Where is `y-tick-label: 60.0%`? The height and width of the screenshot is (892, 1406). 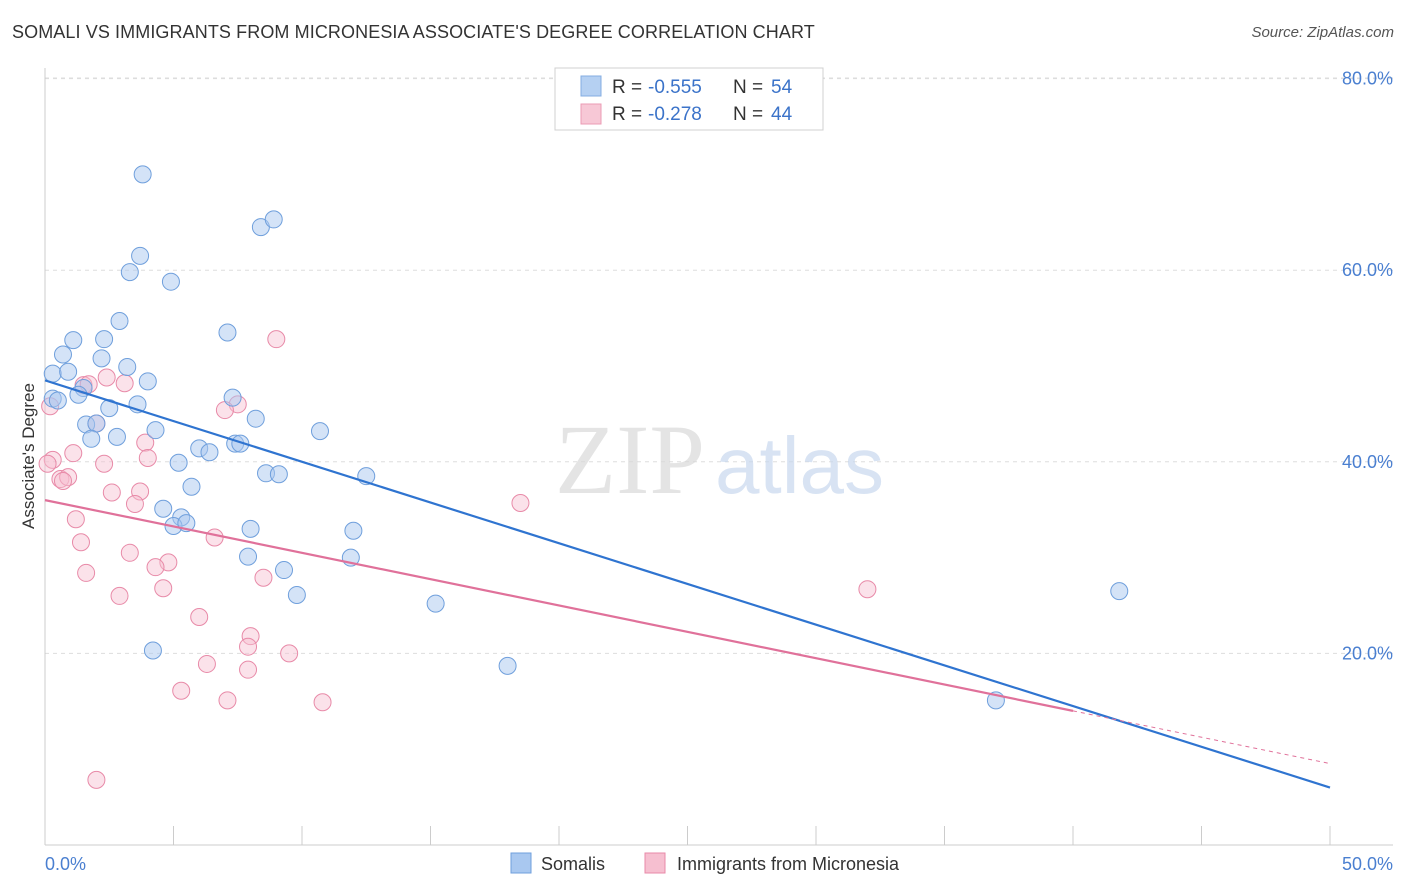 y-tick-label: 60.0% is located at coordinates (1367, 270).